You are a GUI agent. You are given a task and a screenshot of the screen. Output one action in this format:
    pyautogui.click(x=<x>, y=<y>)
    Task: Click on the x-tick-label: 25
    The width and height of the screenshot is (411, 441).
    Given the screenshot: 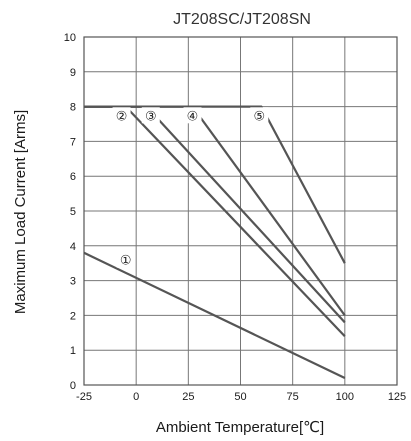 What is the action you would take?
    pyautogui.click(x=188, y=397)
    